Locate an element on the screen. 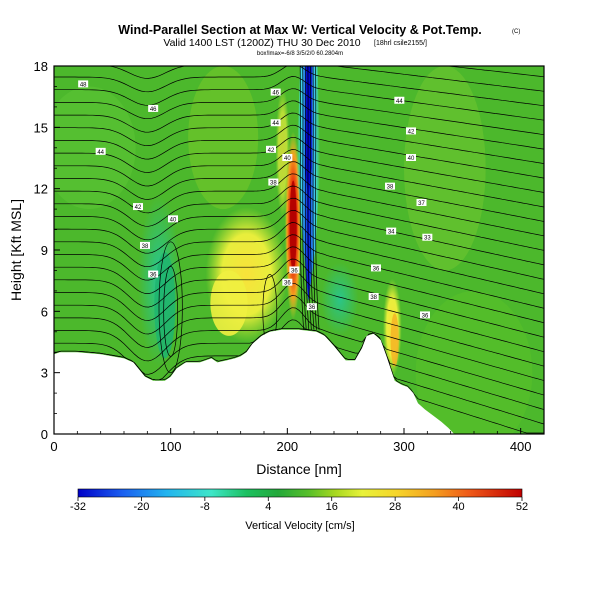 The width and height of the screenshot is (600, 600). contour-label: 48 is located at coordinates (83, 84).